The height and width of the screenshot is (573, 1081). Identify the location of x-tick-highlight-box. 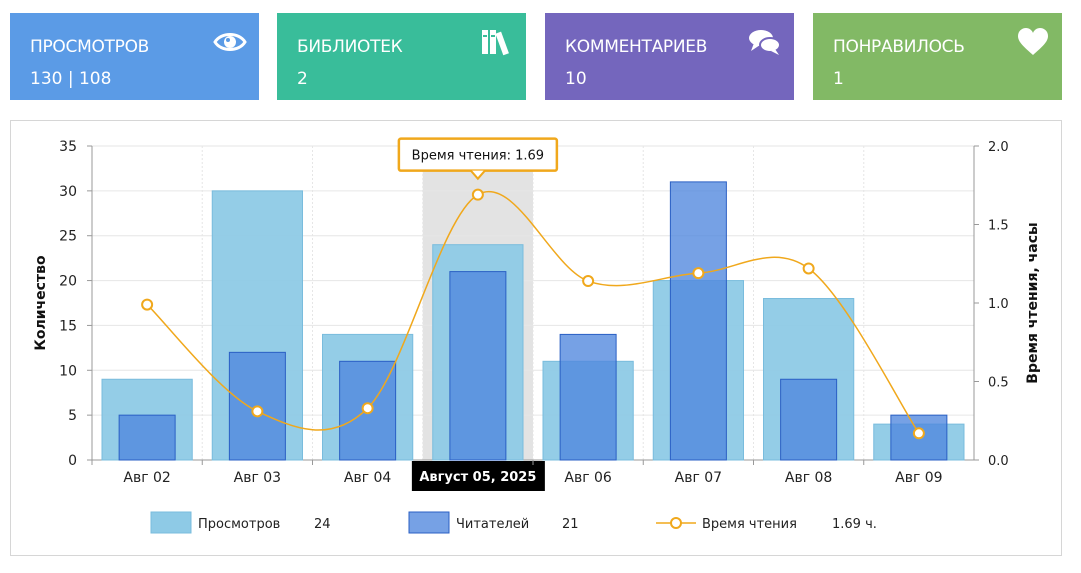
(478, 476).